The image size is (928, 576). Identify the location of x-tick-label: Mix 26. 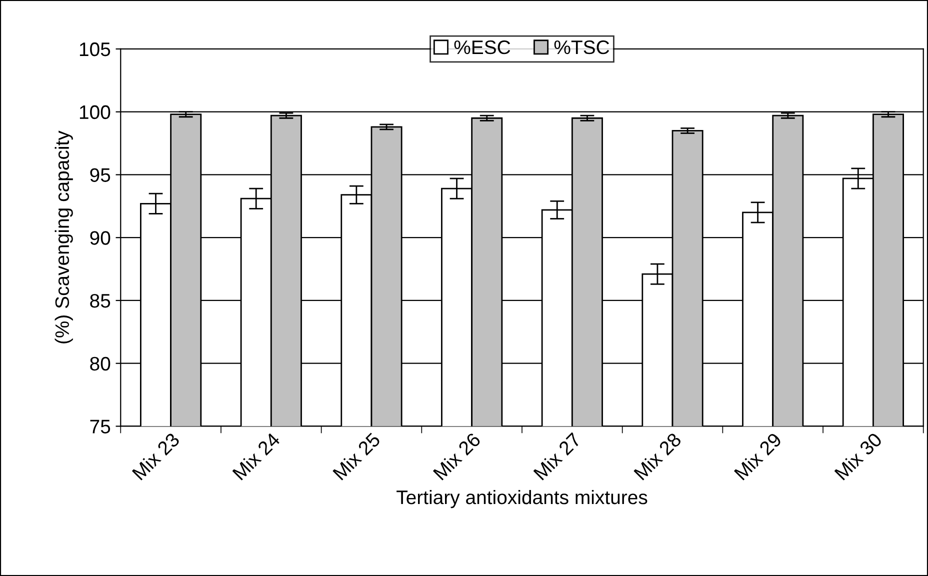
(457, 456).